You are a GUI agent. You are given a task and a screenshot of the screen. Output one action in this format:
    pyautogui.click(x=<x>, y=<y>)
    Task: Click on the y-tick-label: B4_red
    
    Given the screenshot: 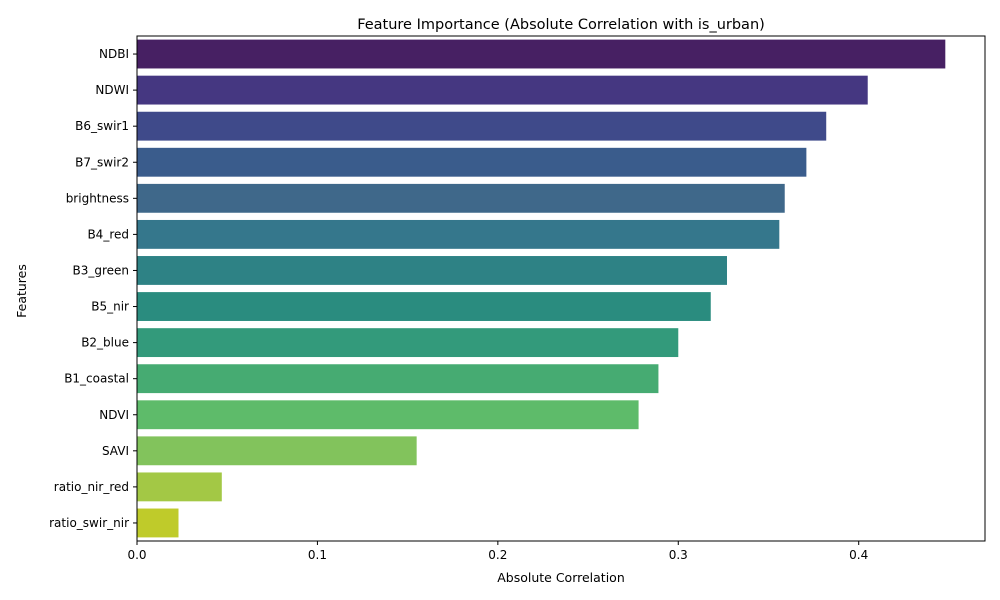 What is the action you would take?
    pyautogui.click(x=108, y=234)
    